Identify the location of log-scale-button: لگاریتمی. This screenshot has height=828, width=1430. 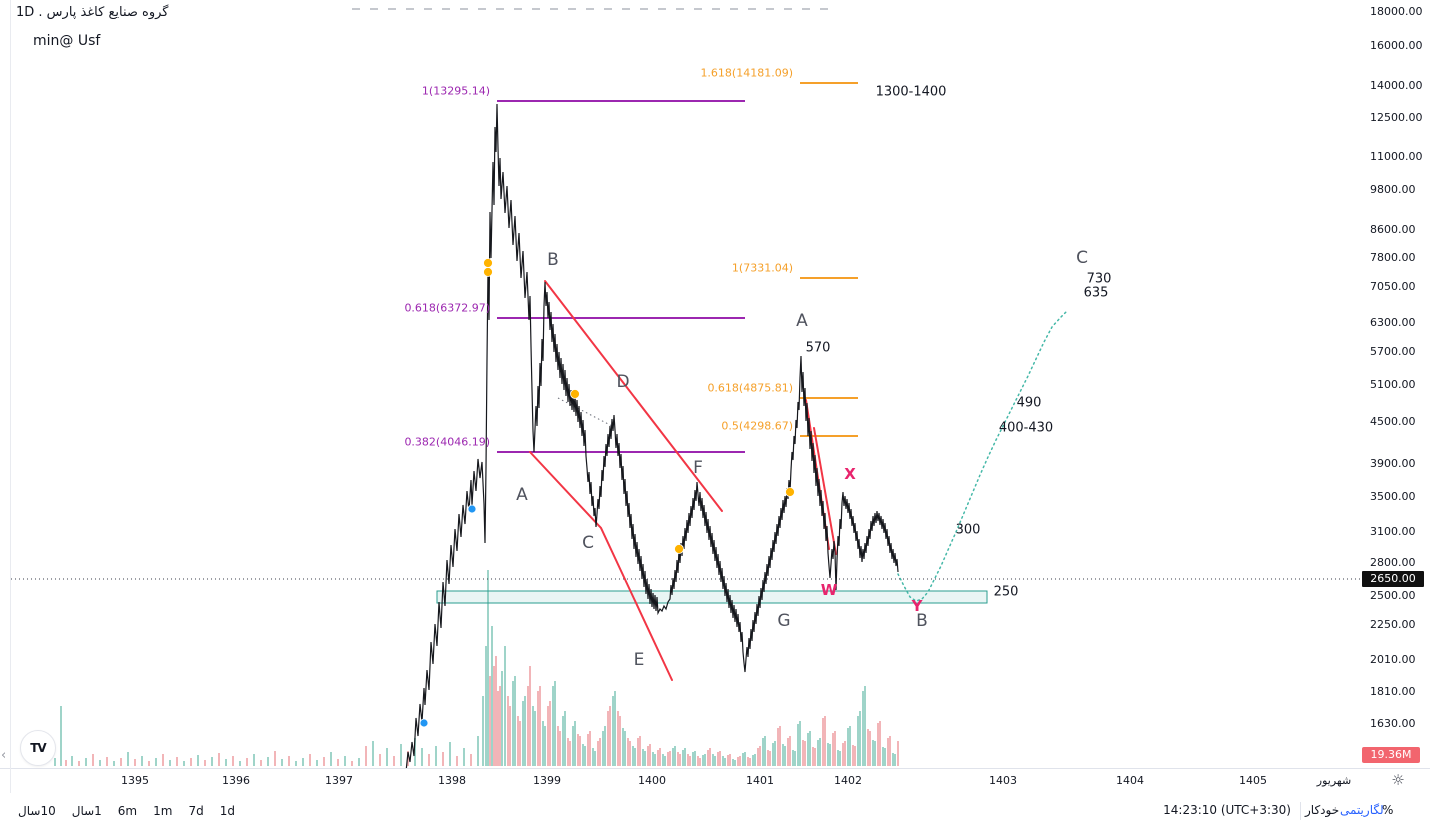
(1362, 810).